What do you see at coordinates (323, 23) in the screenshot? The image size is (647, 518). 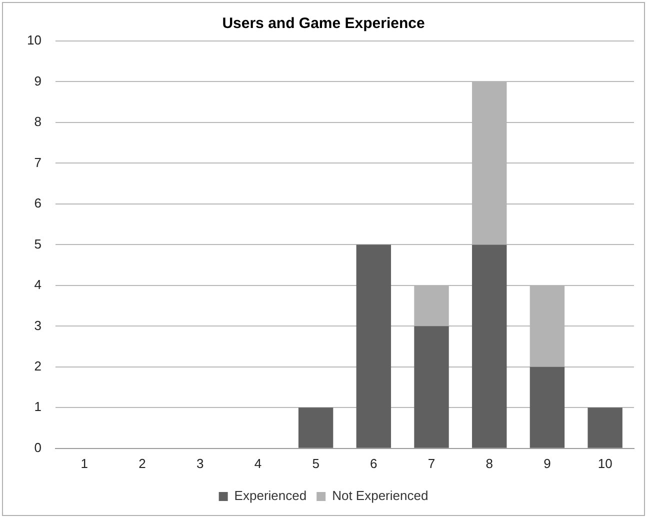 I see `chart-title: Users and Game Experience` at bounding box center [323, 23].